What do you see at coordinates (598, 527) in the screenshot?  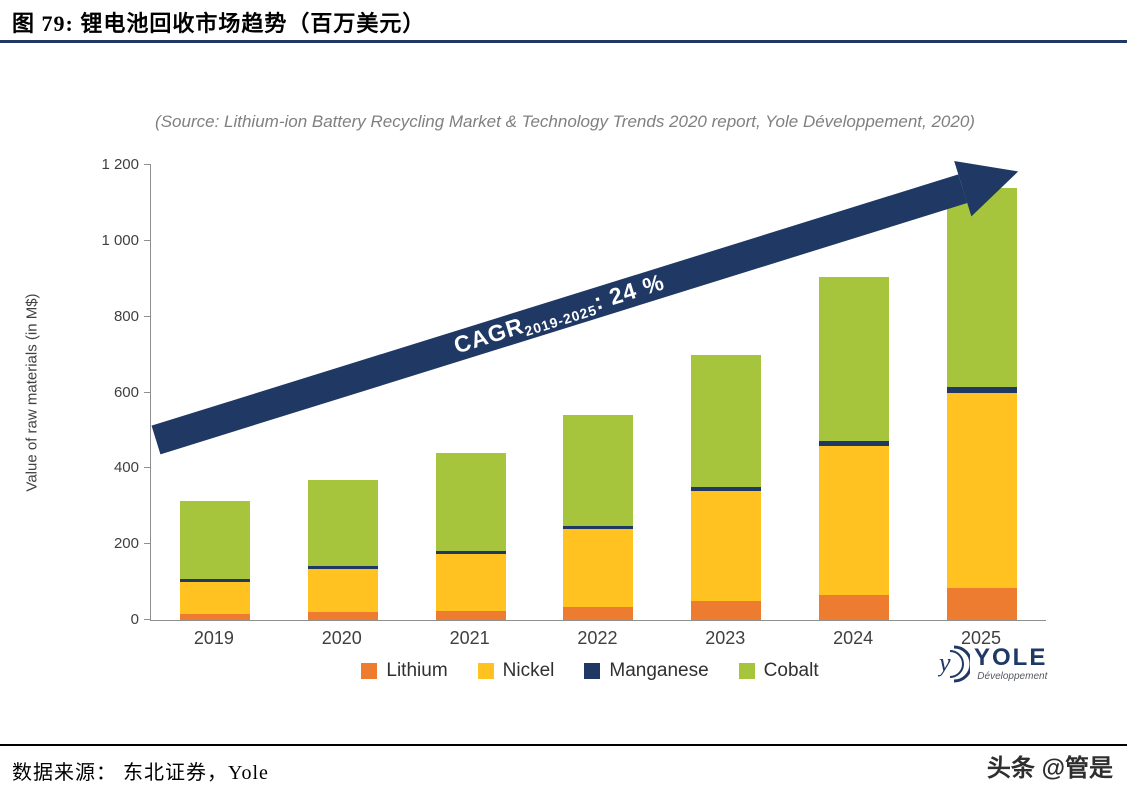 I see `bar-segment-manganese-2022` at bounding box center [598, 527].